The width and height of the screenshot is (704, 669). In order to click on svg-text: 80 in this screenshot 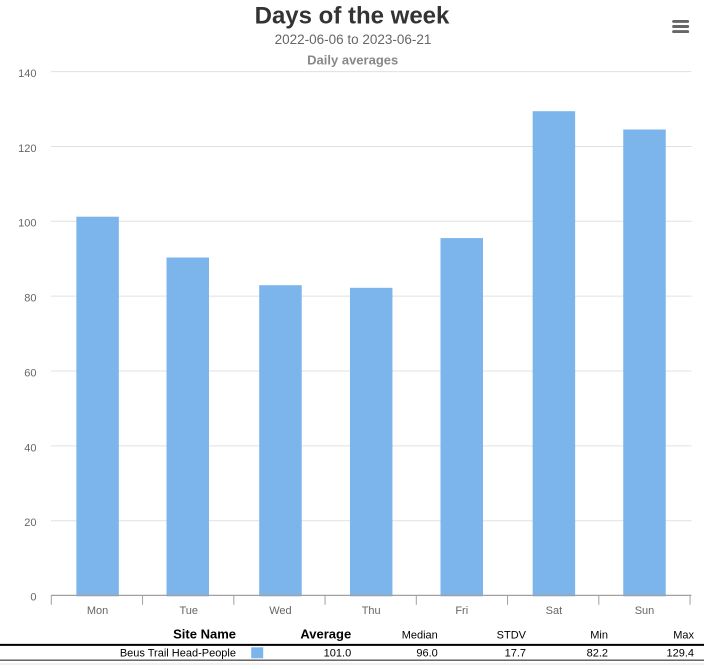, I will do `click(30, 299)`.